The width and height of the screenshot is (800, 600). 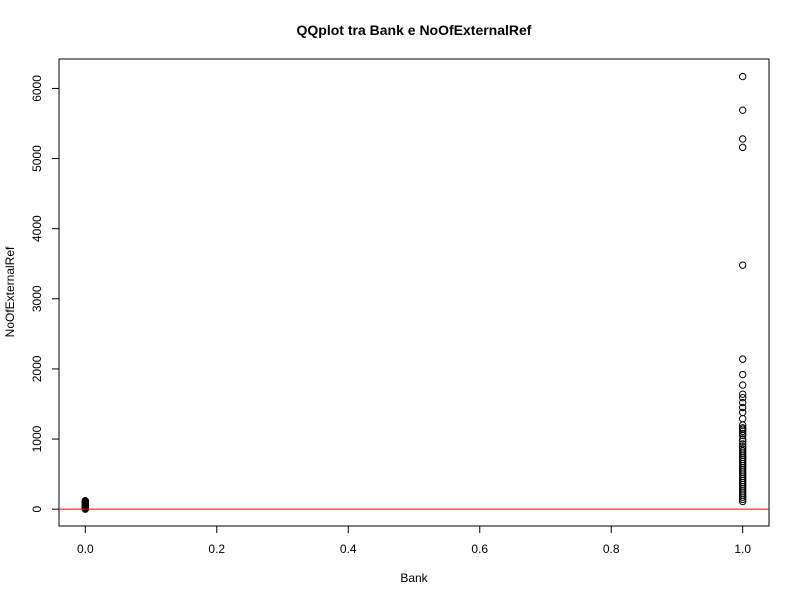 I want to click on y-tick-label: 6000, so click(x=37, y=88).